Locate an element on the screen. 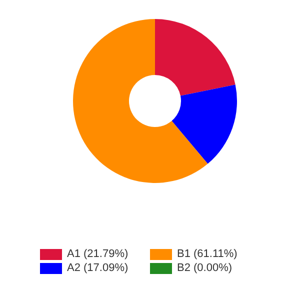  legend-label: B1 (61.11%) is located at coordinates (207, 254).